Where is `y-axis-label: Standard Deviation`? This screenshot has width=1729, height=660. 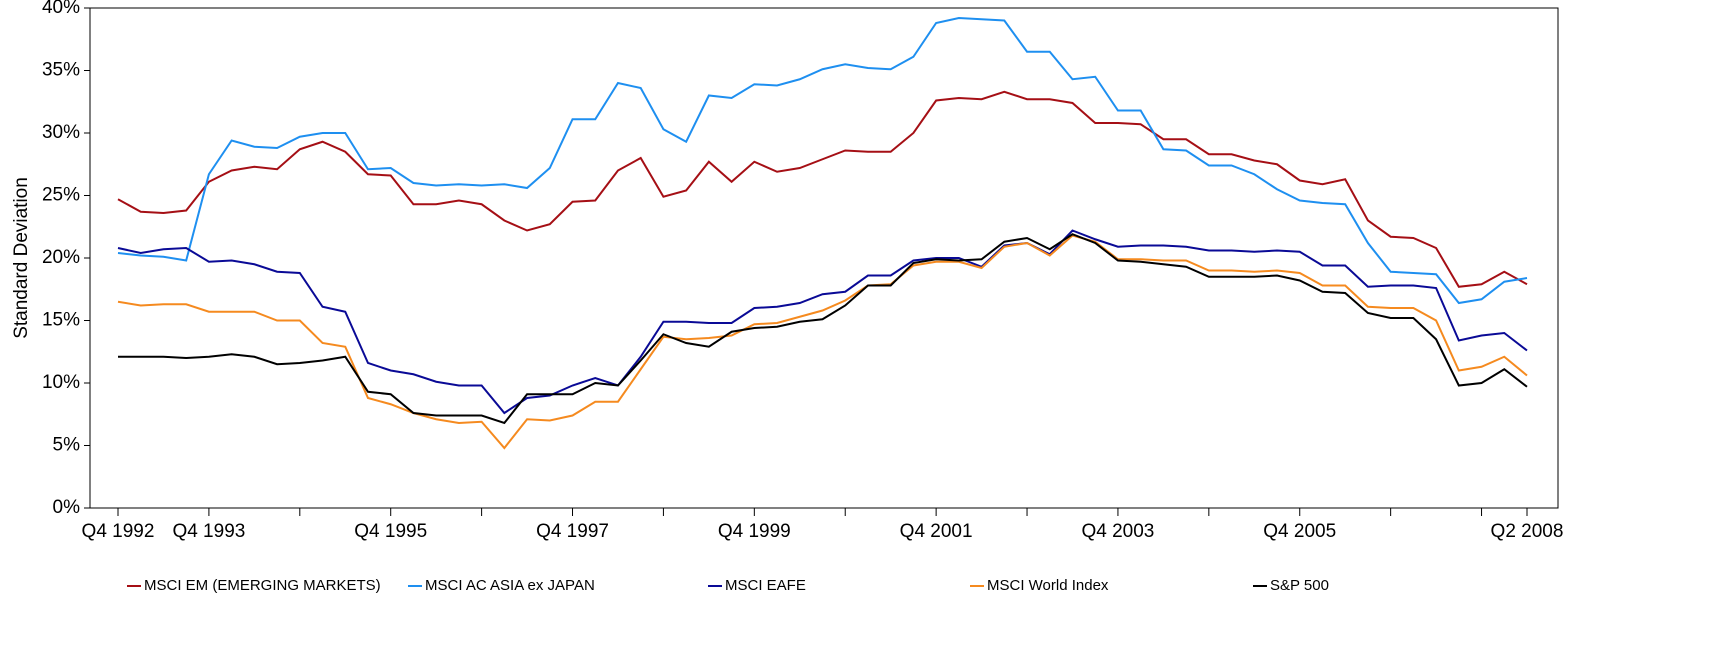 y-axis-label: Standard Deviation is located at coordinates (21, 258).